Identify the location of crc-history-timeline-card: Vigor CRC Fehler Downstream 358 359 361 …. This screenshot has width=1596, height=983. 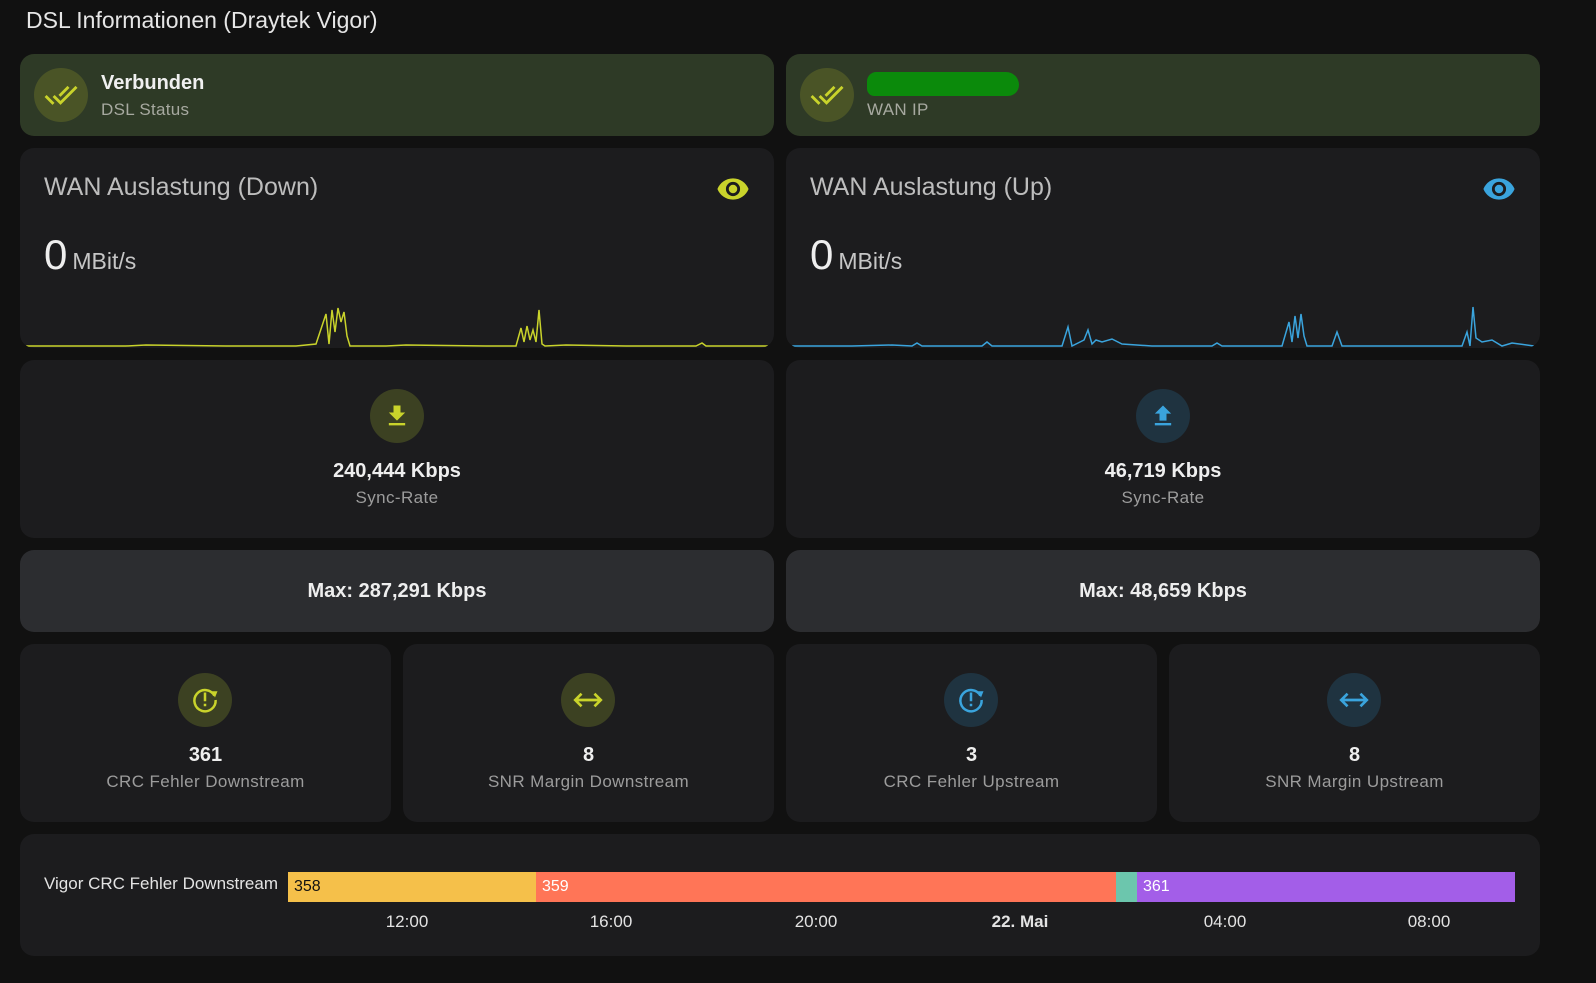
(780, 895).